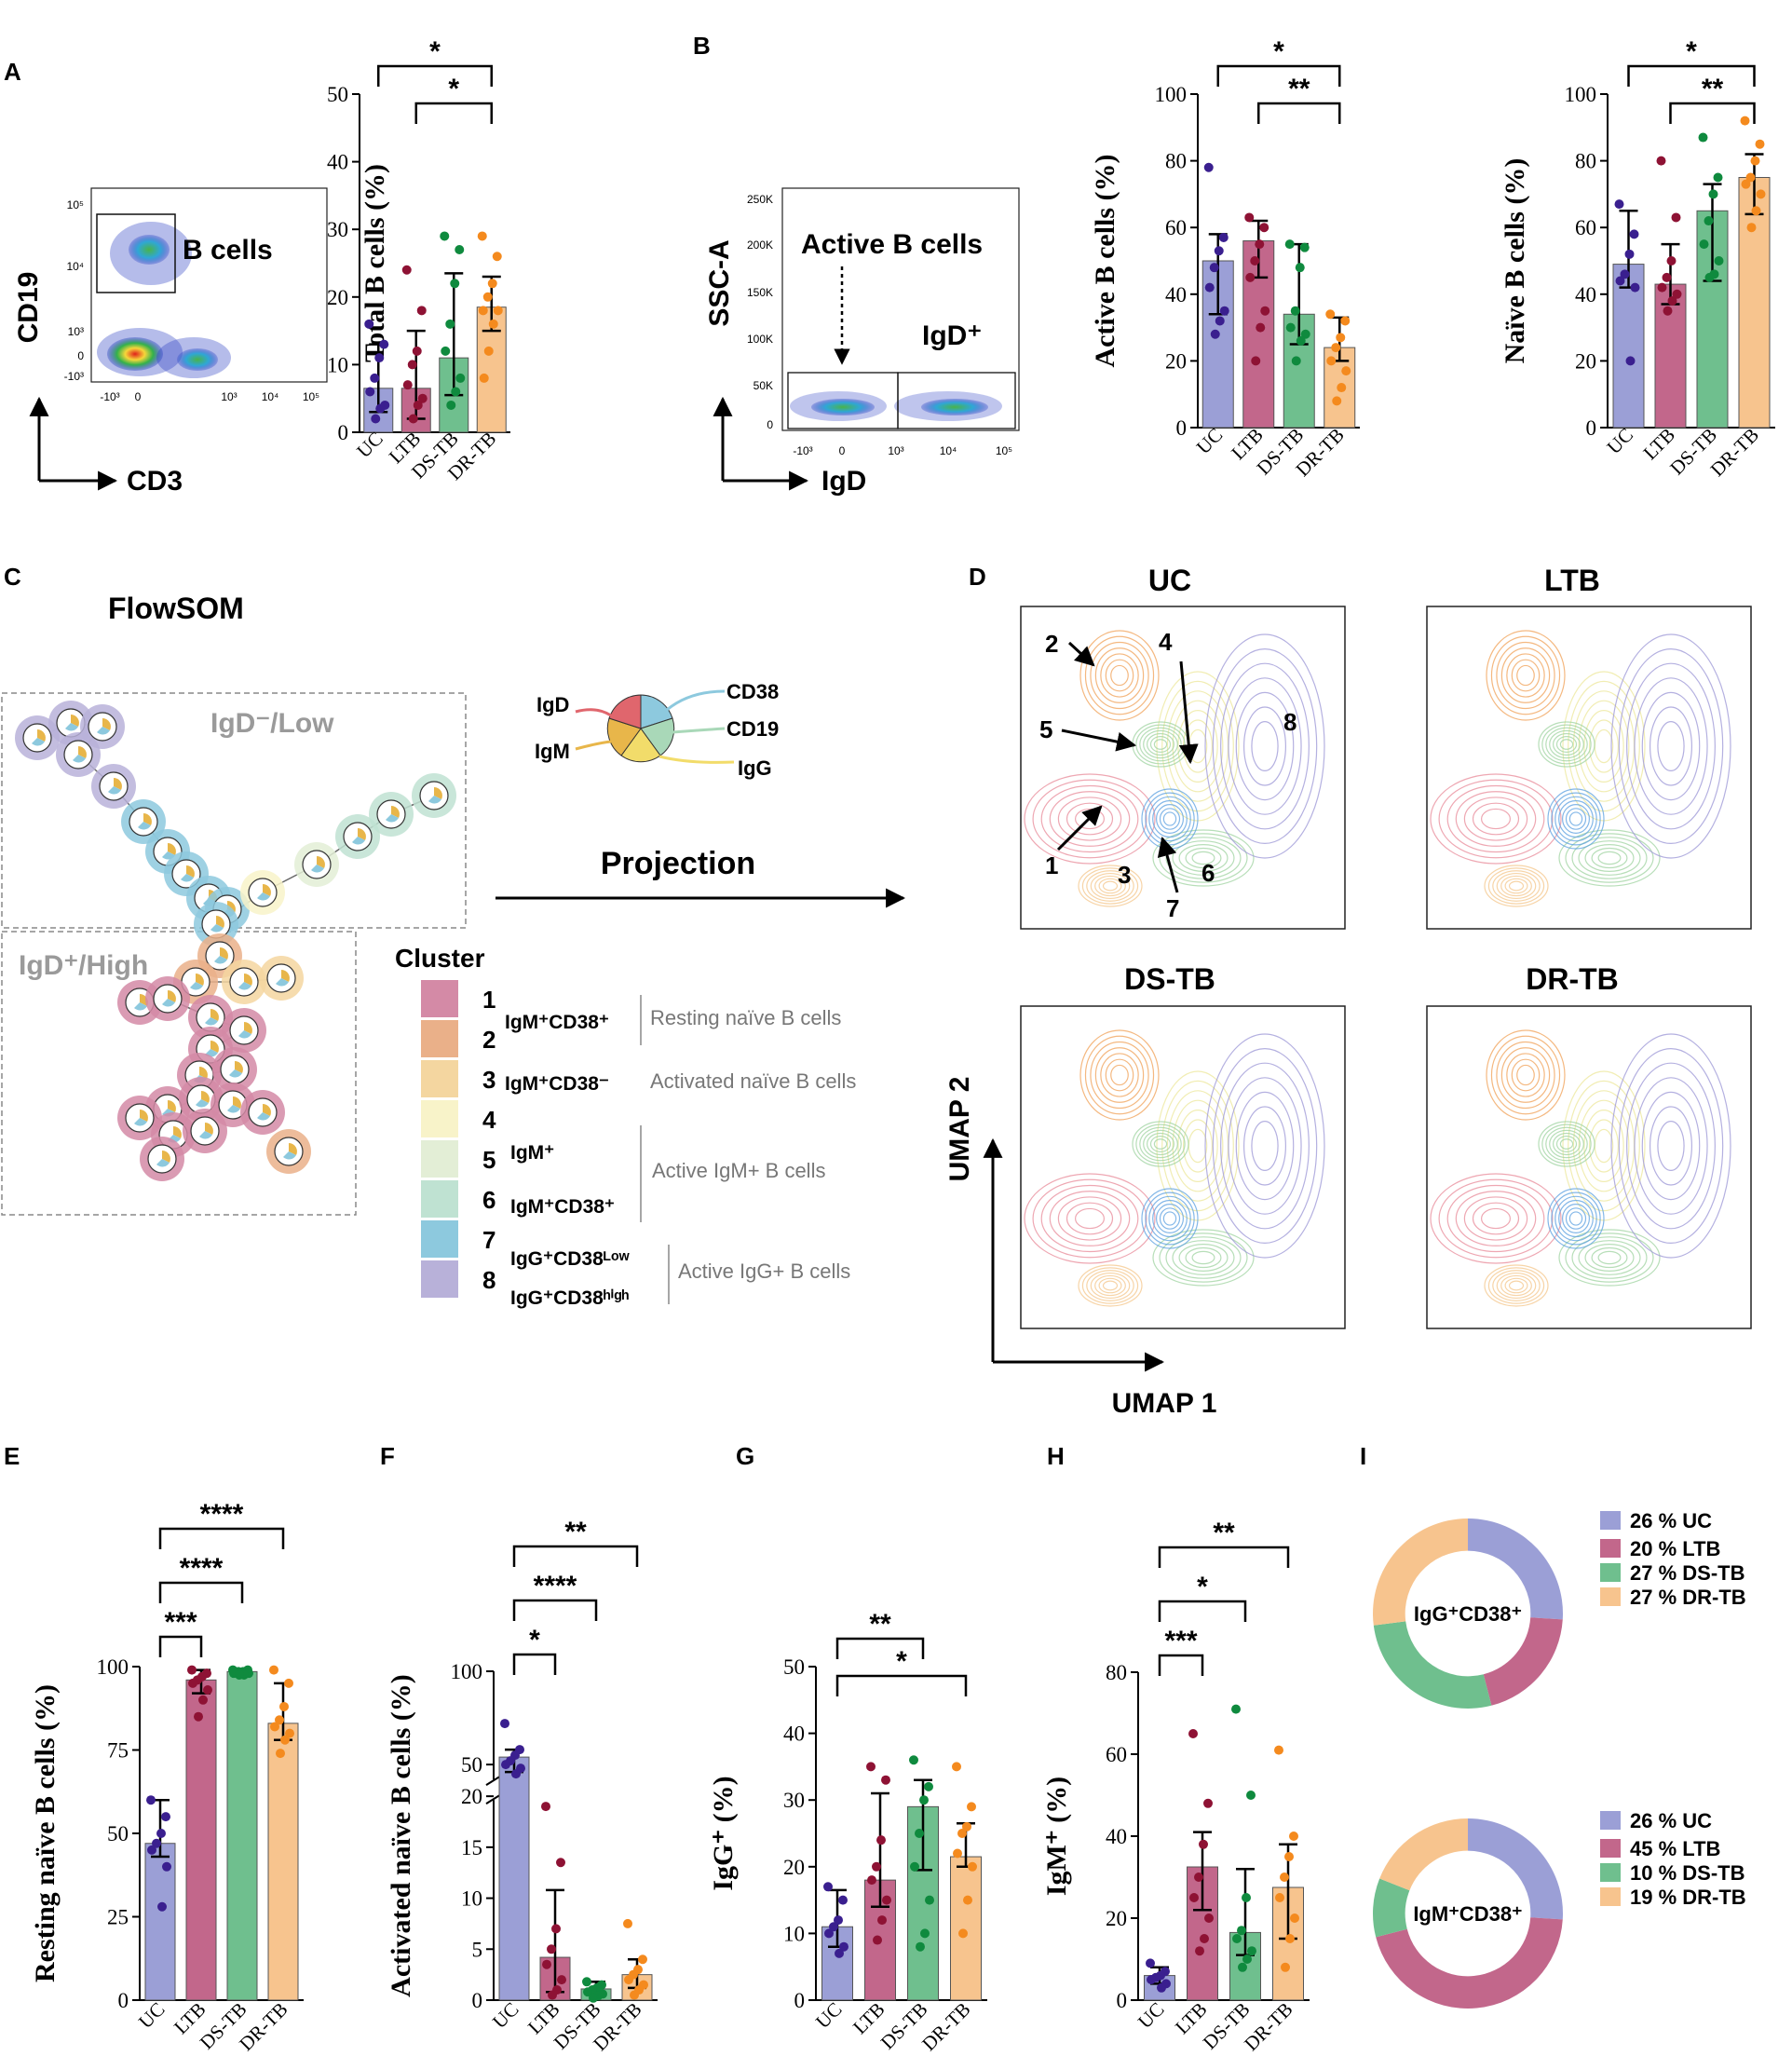 The height and width of the screenshot is (2070, 1792). I want to click on y-tick-label: 40, so click(794, 1734).